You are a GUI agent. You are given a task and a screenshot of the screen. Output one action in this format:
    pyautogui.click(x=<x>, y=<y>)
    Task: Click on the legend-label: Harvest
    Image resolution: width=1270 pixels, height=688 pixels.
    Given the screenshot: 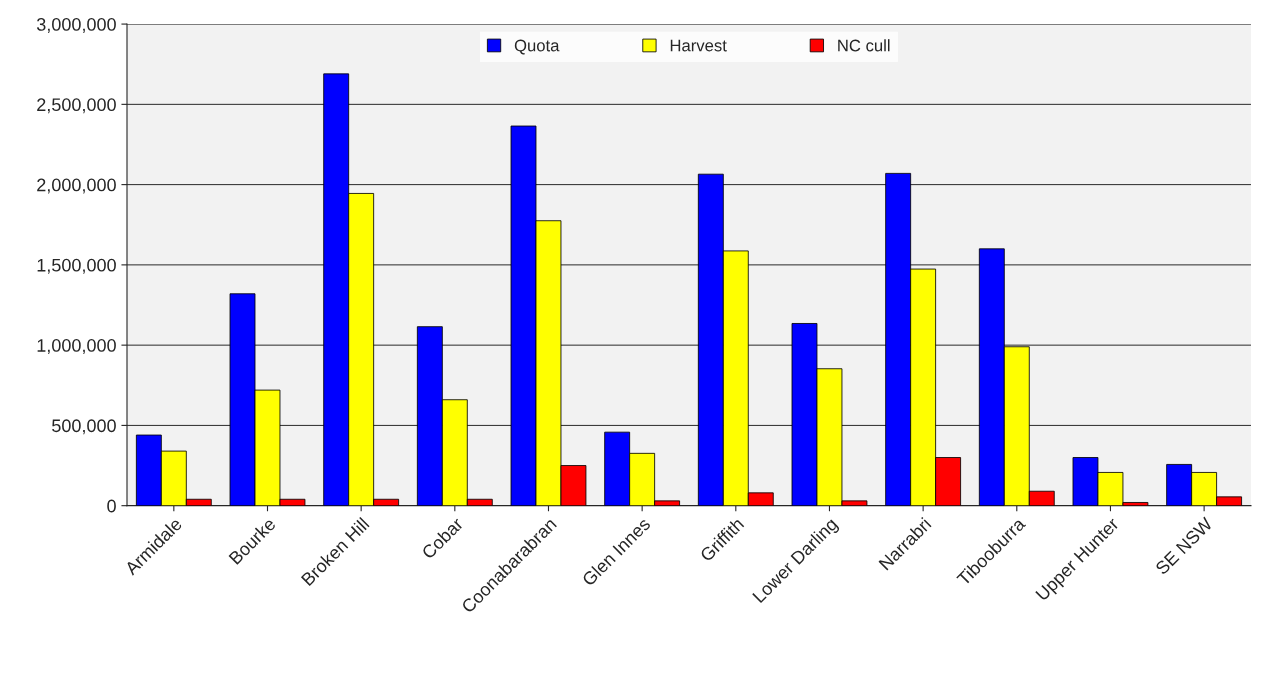 What is the action you would take?
    pyautogui.click(x=698, y=45)
    